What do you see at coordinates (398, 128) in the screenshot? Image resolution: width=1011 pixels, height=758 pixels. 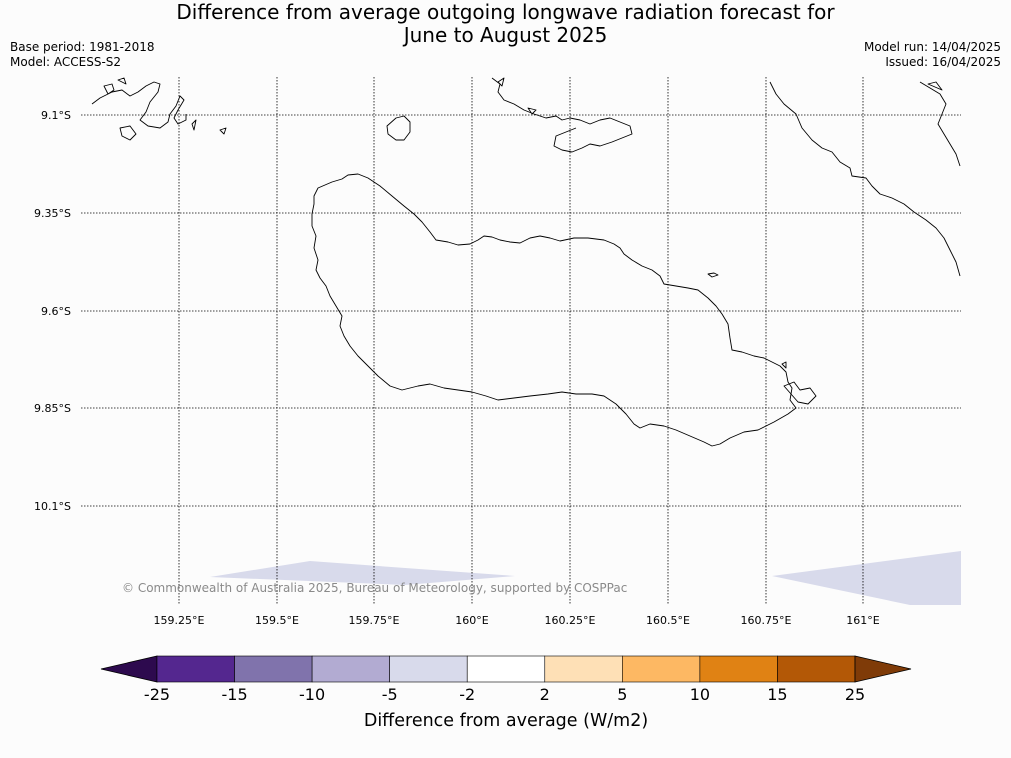 I see `round-island` at bounding box center [398, 128].